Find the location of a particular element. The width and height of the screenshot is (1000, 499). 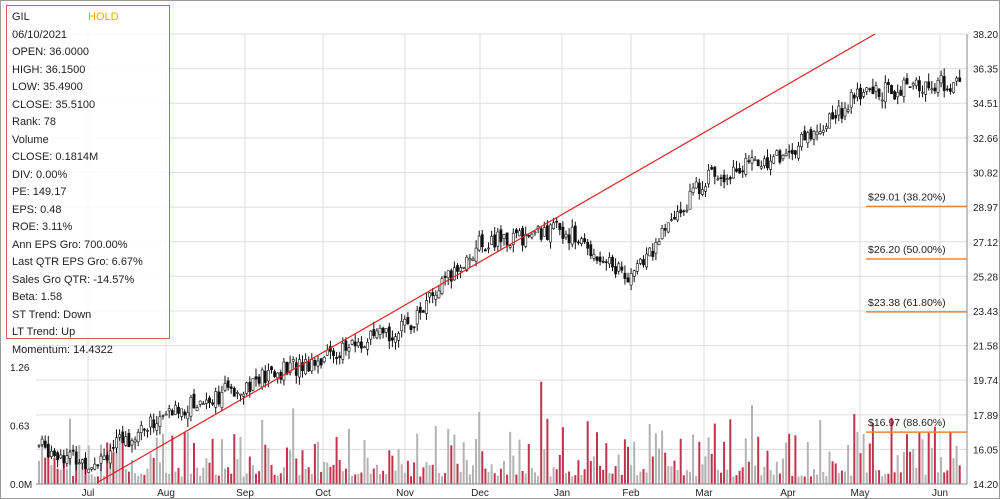

price-tick-label: 27.12 is located at coordinates (985, 243).